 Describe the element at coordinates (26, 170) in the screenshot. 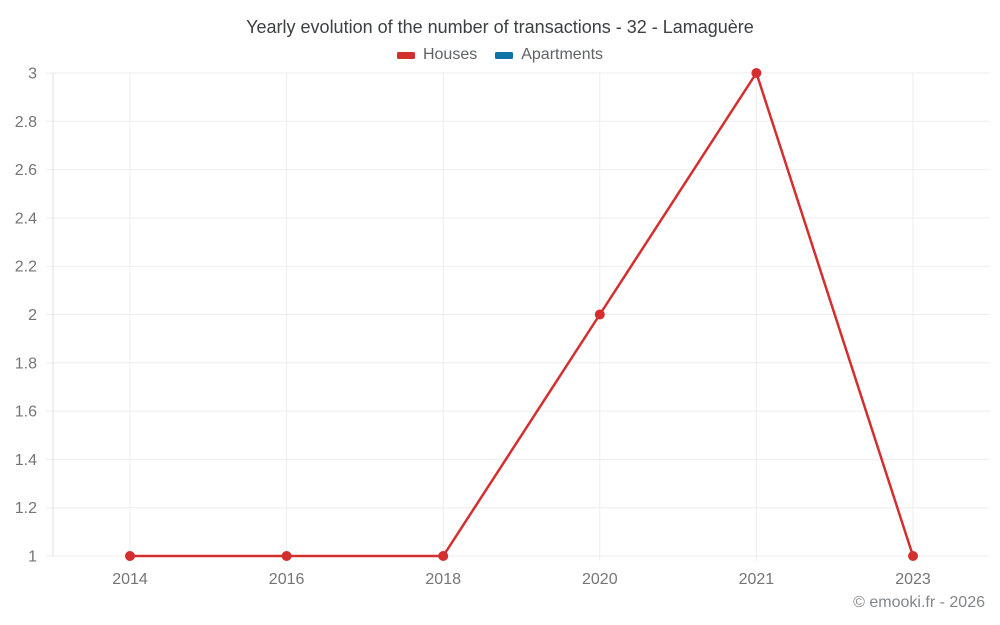

I see `y-tick-label: 2.6` at that location.